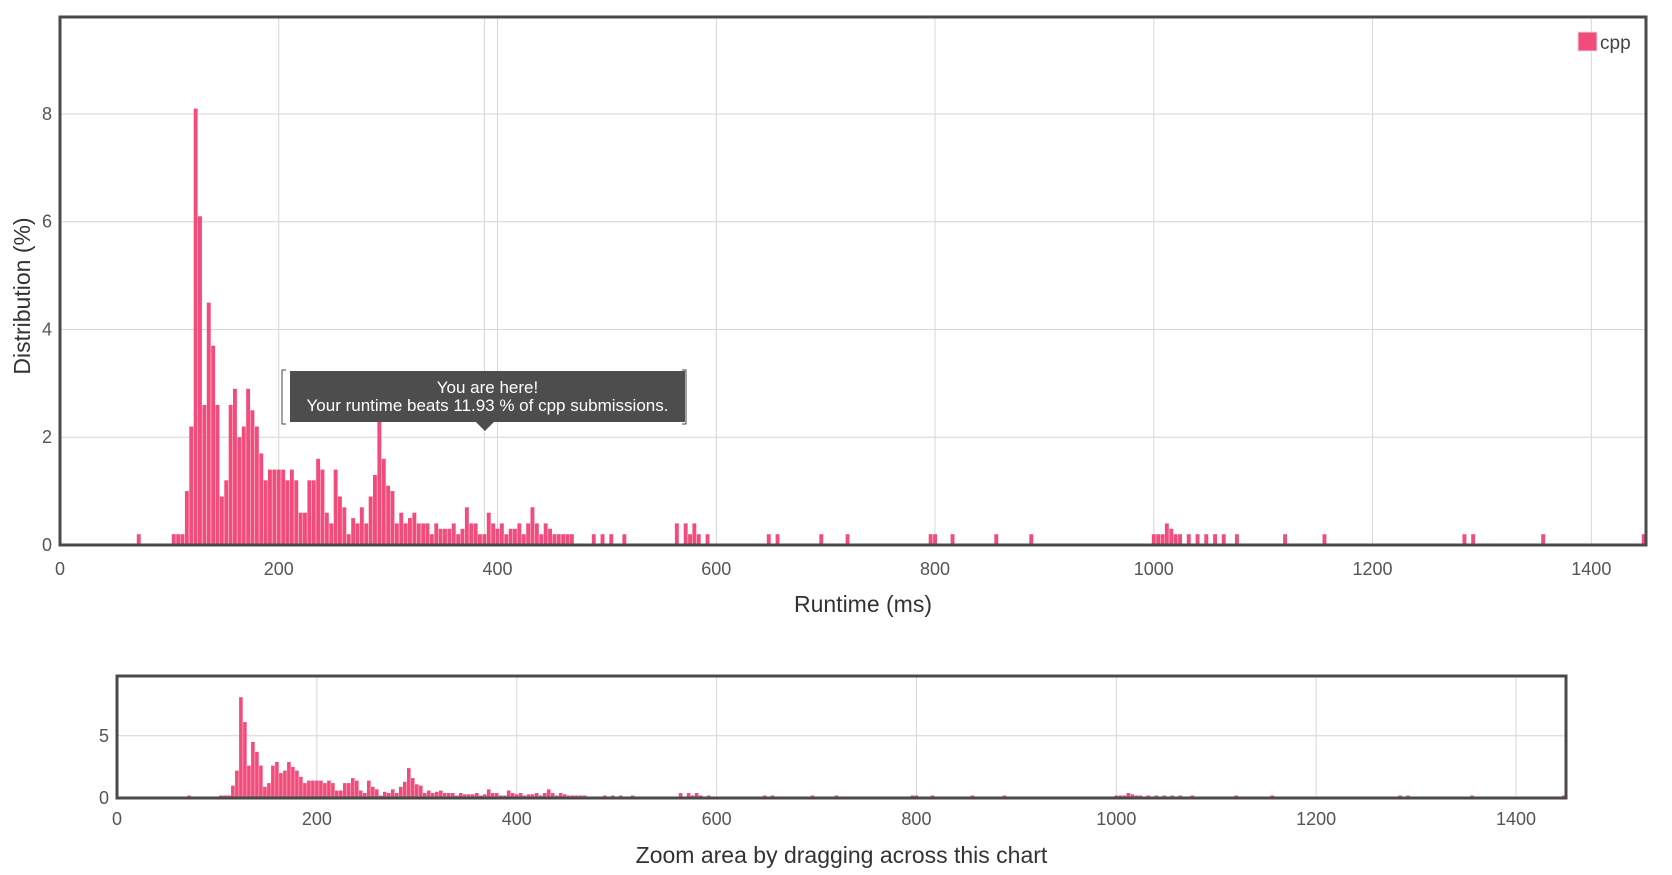  I want to click on legend-swatch-cpp, so click(1587, 41).